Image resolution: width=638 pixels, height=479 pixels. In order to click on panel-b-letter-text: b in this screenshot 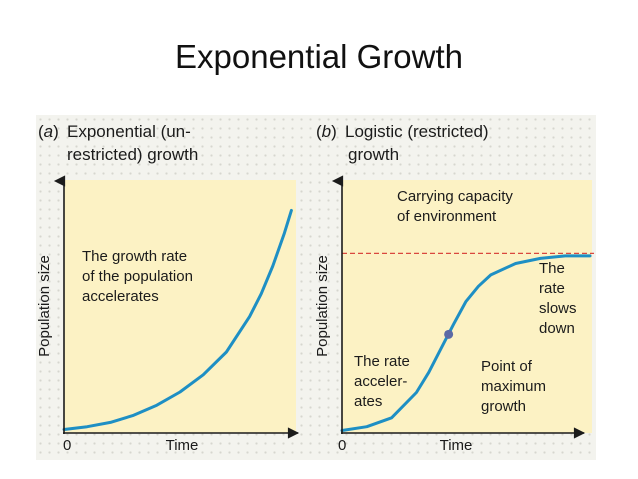, I will do `click(326, 131)`.